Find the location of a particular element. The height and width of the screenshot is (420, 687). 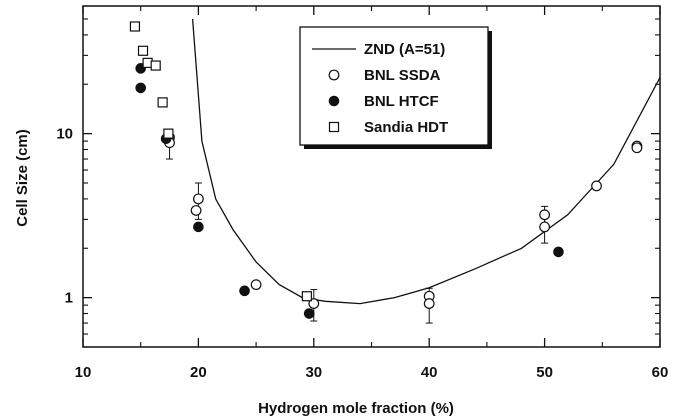

x-tick-label: 30 is located at coordinates (313, 372).